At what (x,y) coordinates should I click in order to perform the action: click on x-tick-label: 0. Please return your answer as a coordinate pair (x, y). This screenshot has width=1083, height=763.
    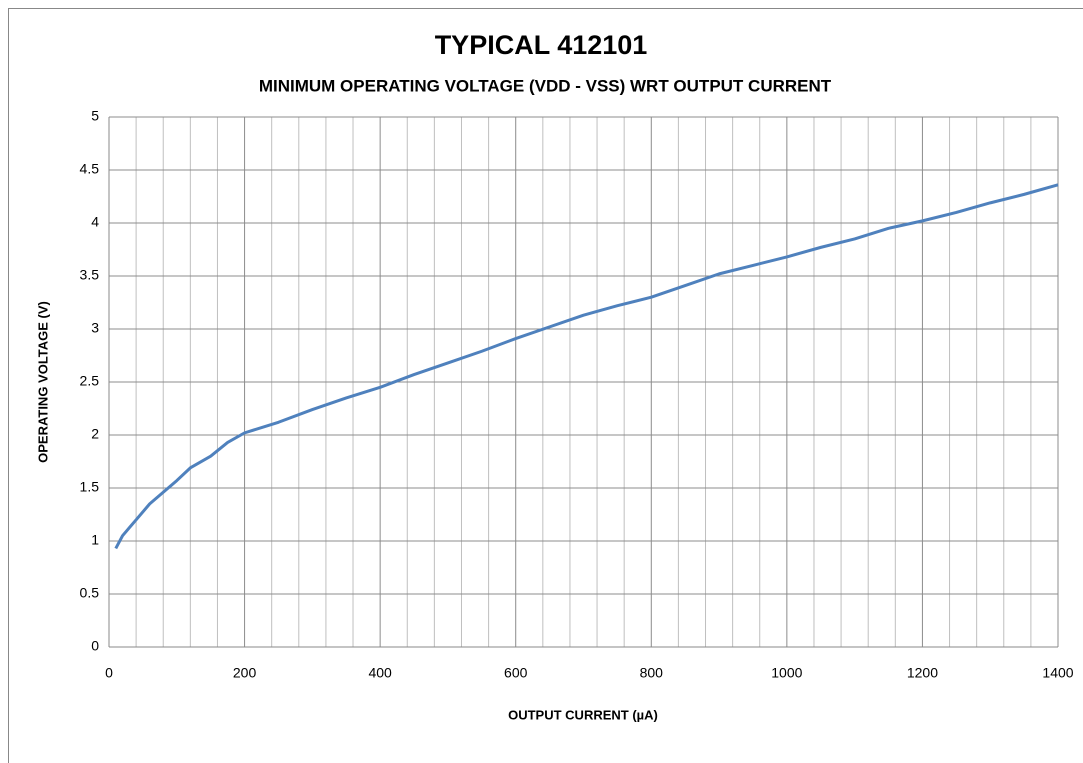
    Looking at the image, I should click on (109, 673).